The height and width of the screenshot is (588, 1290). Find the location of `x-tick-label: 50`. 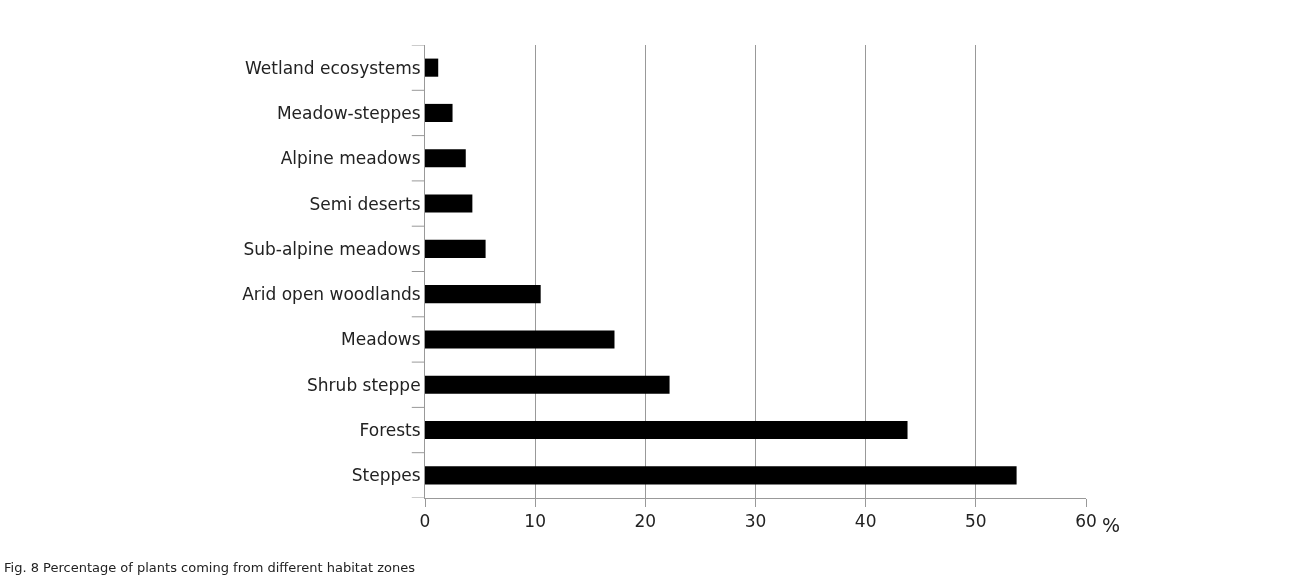

x-tick-label: 50 is located at coordinates (976, 521).